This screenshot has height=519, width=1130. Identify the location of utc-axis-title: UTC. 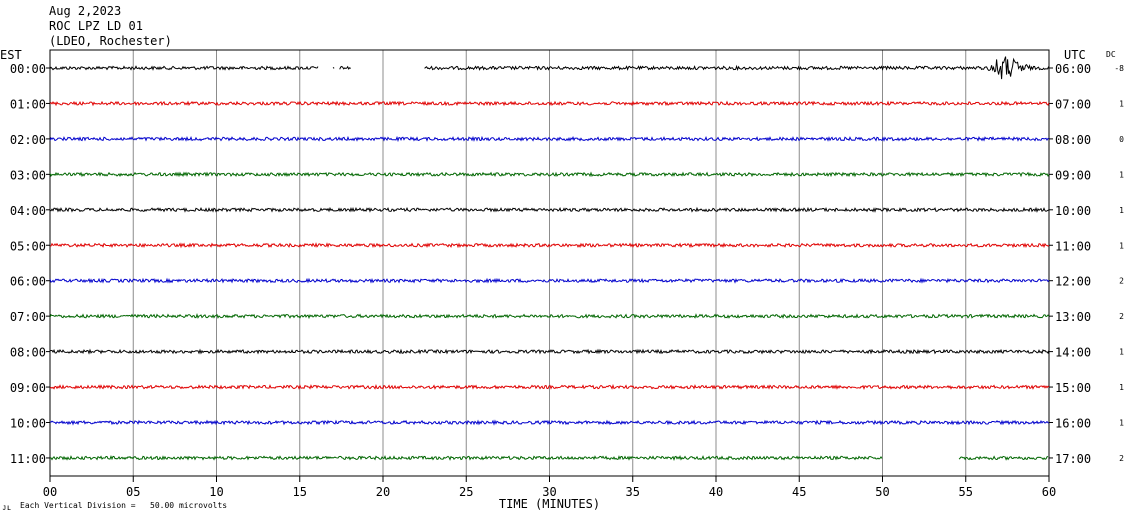
(1075, 55).